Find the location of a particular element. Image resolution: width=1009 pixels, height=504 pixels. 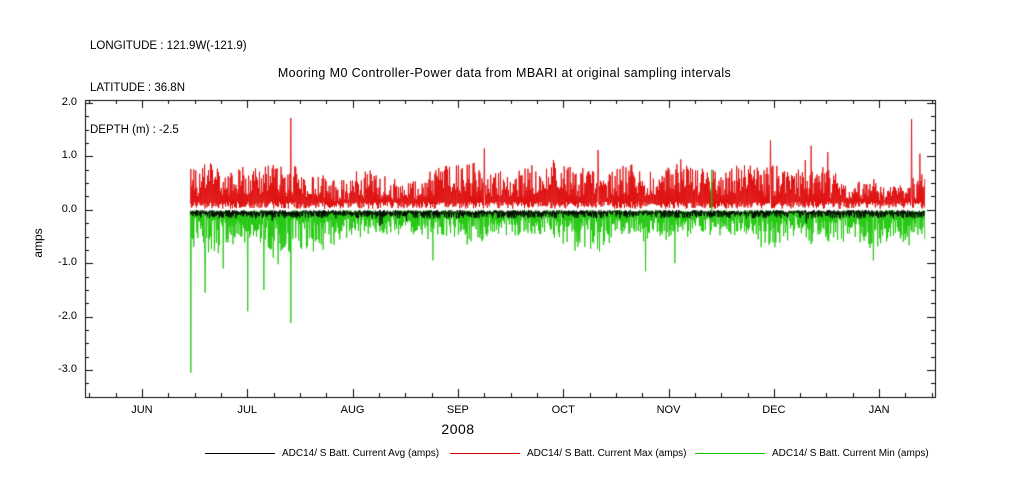

x-tick-label: DEC is located at coordinates (774, 410).